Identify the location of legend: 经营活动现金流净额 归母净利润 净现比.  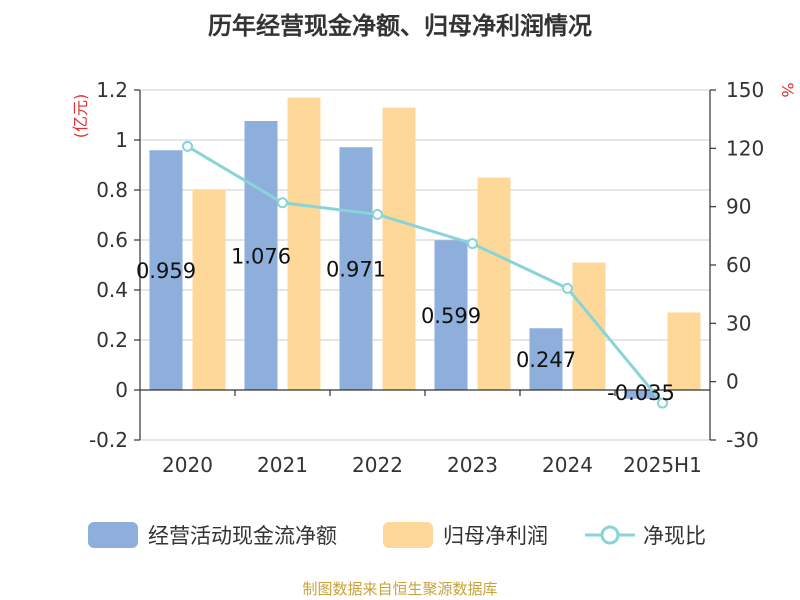
(400, 536).